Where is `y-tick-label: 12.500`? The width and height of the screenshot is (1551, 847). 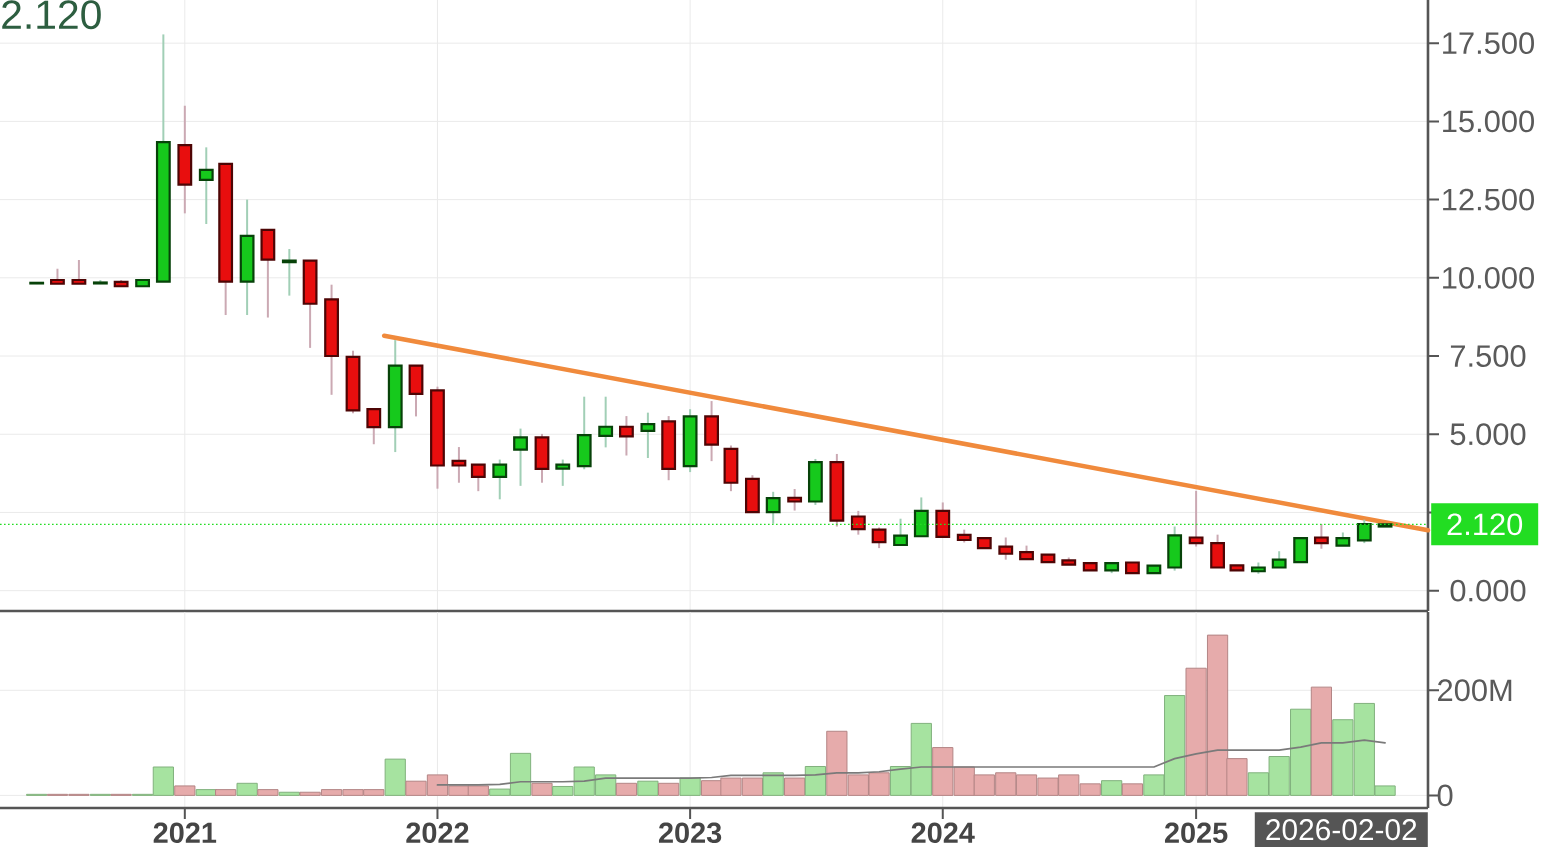 y-tick-label: 12.500 is located at coordinates (1488, 199).